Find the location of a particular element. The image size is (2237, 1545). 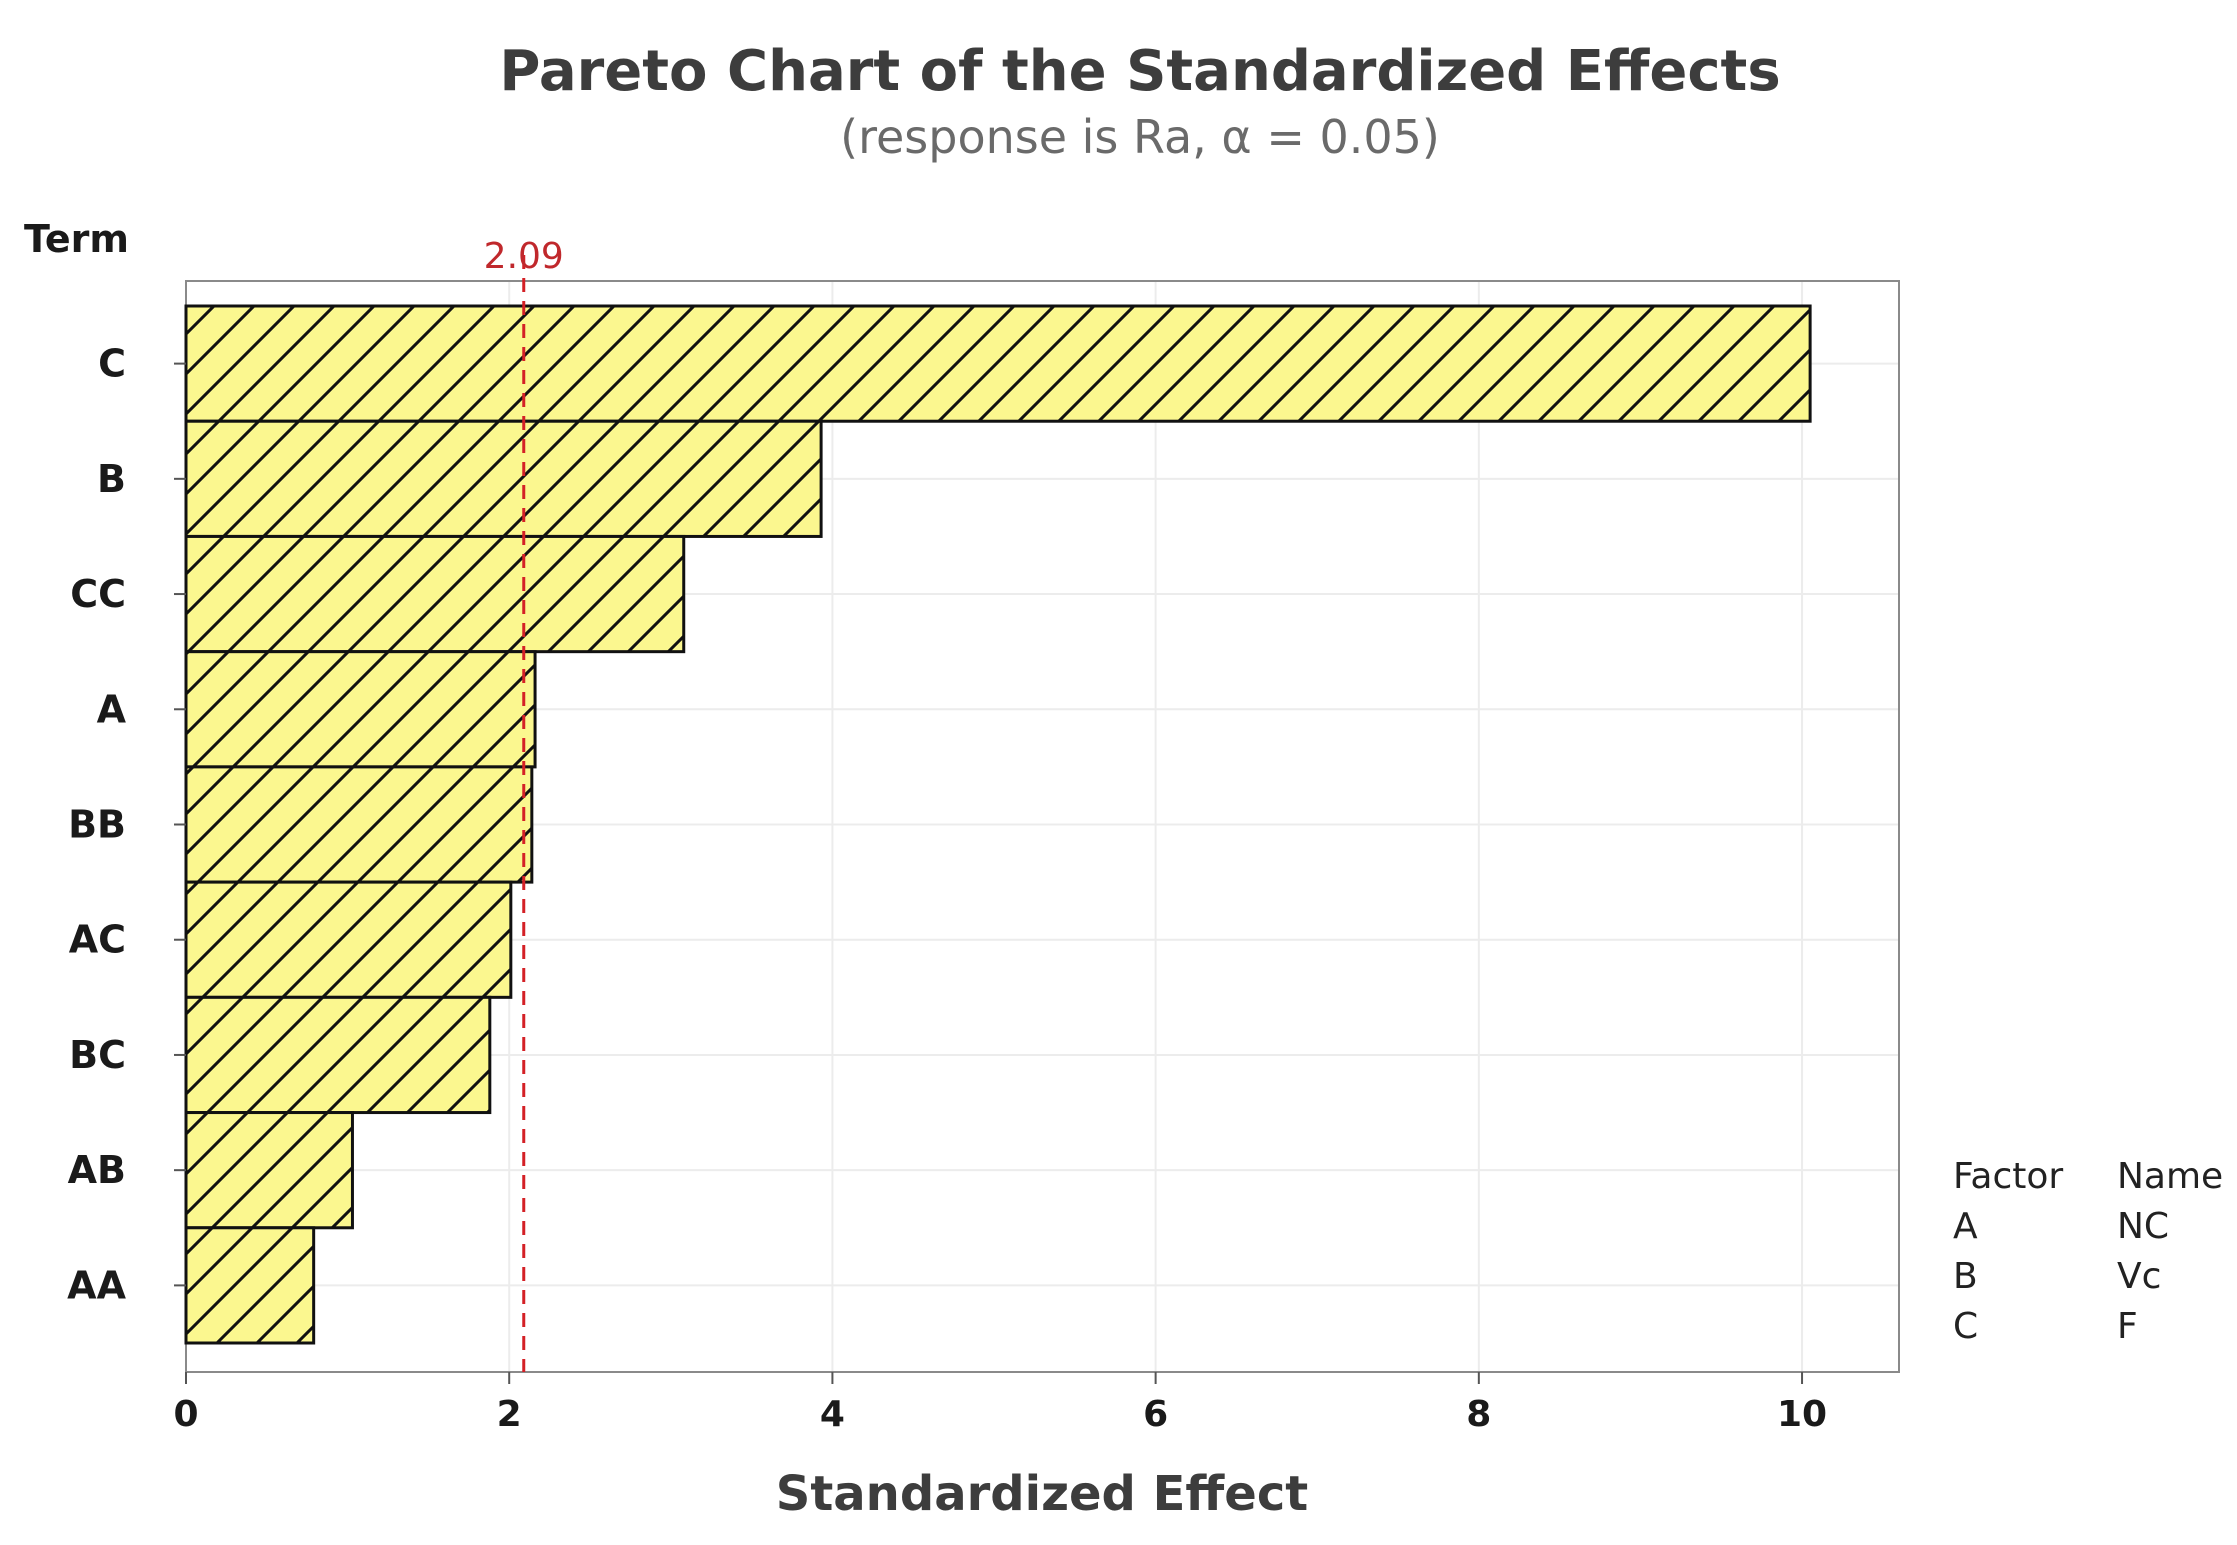

legend-header-name: Name is located at coordinates (2170, 1176).